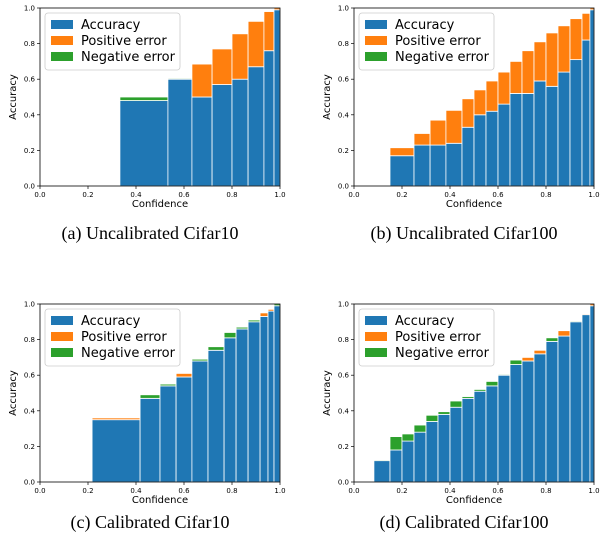 The height and width of the screenshot is (541, 615). Describe the element at coordinates (450, 491) in the screenshot. I see `x-tick-label: 0.4` at that location.